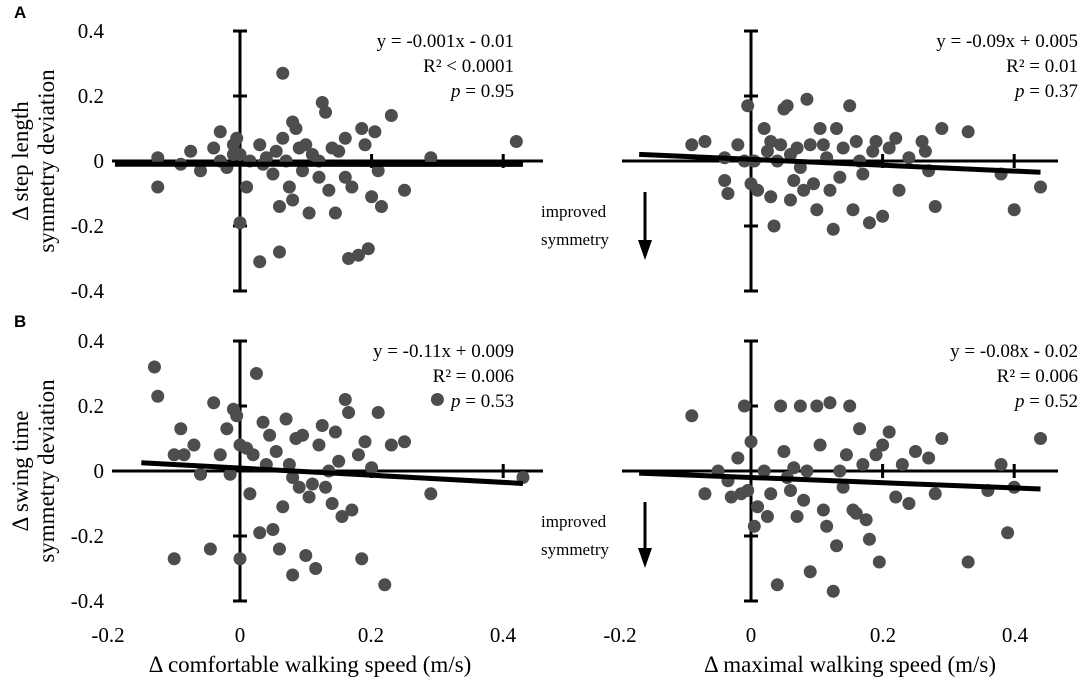 The image size is (1084, 681). I want to click on p-value: p = 0.95, so click(481, 91).